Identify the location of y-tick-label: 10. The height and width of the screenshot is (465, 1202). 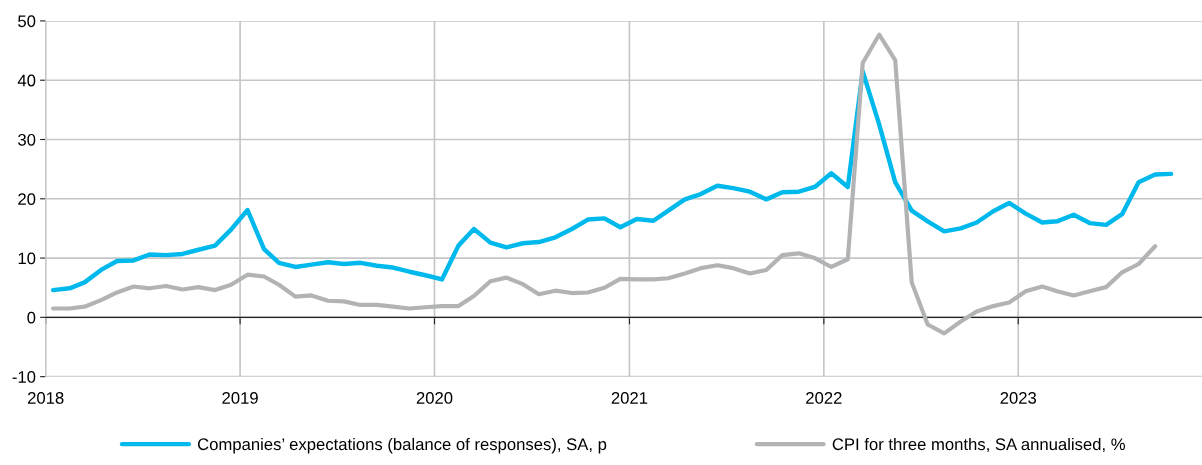
(27, 258).